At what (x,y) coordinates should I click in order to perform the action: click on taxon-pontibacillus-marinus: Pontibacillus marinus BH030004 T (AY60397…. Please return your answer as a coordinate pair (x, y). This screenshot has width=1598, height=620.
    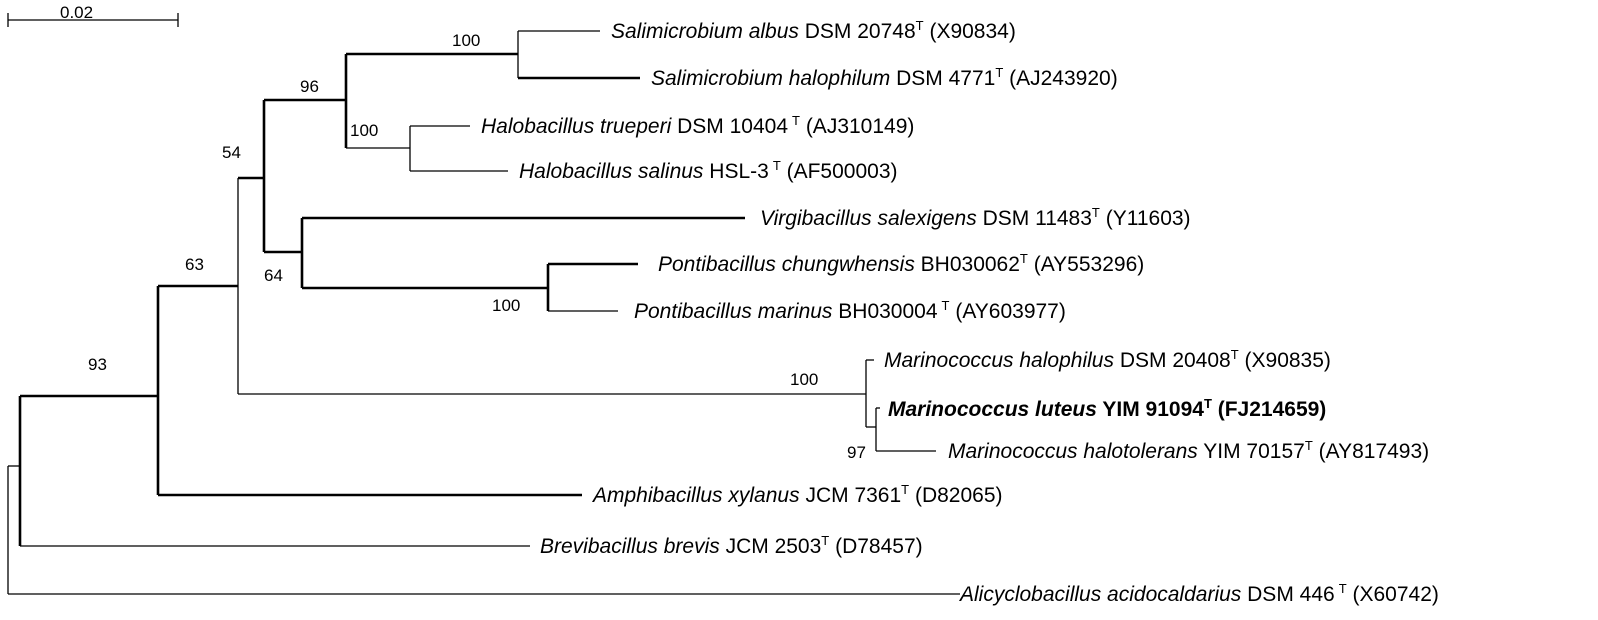
    Looking at the image, I should click on (850, 310).